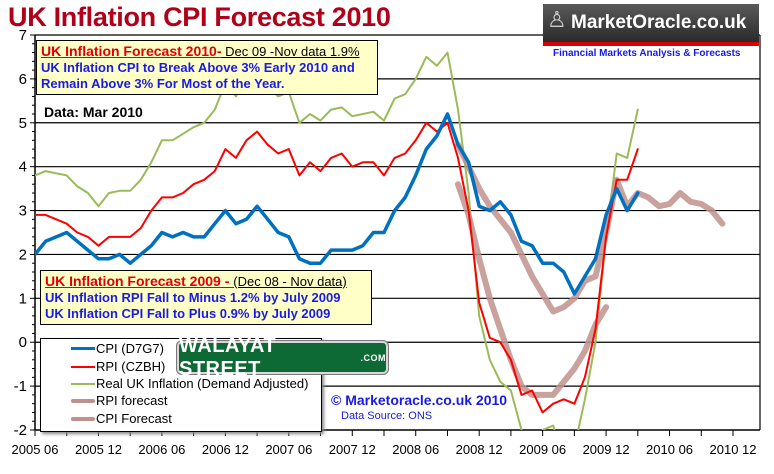  I want to click on x-tick-label: 2008 12, so click(479, 449).